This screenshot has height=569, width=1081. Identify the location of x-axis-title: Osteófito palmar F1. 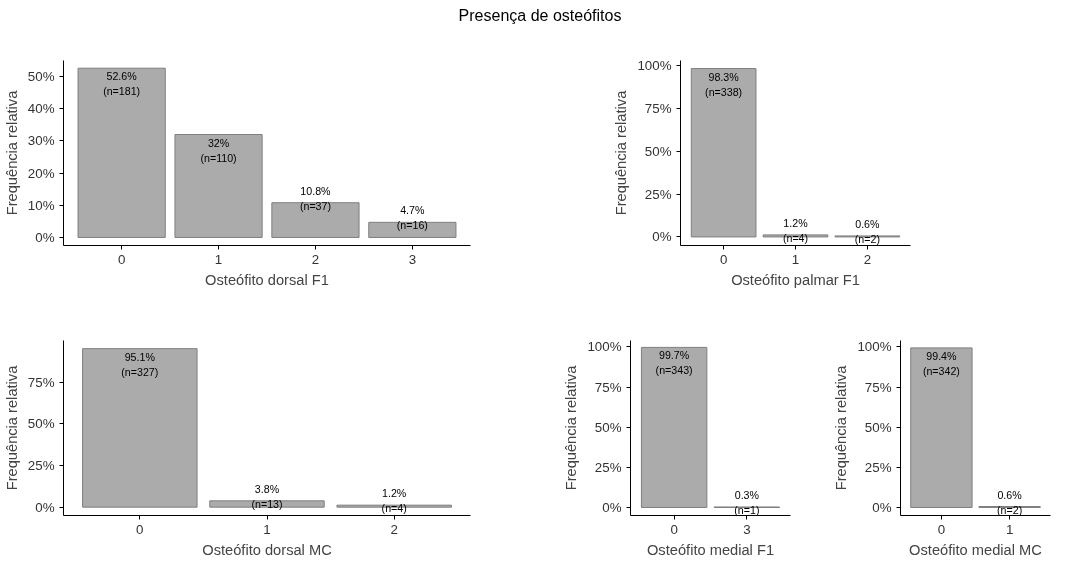
(795, 279).